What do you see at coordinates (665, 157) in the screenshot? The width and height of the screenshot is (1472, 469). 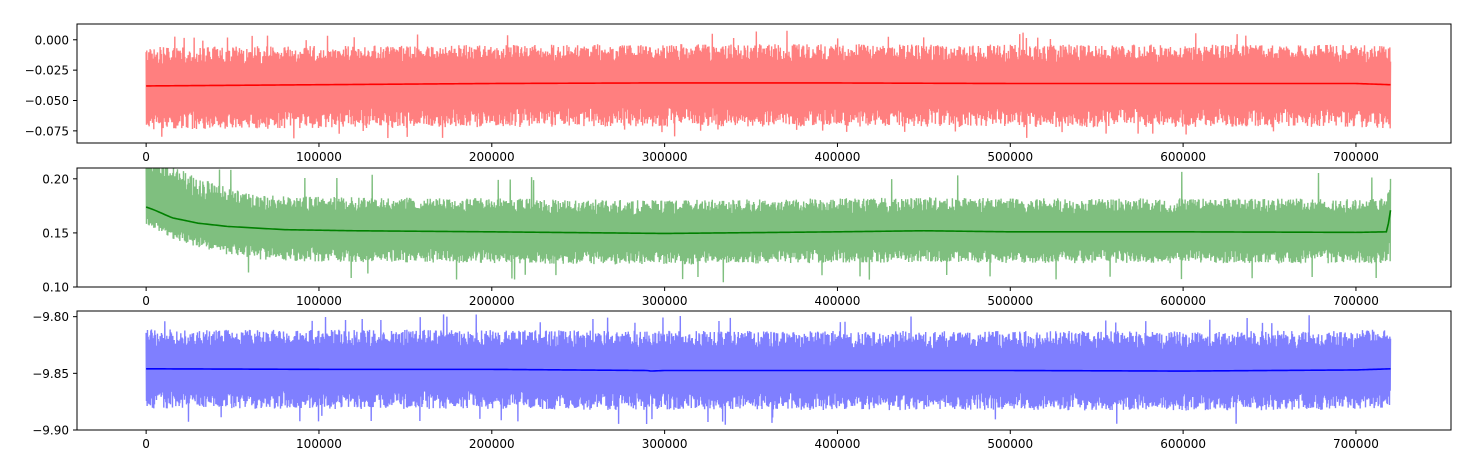 I see `red-x-tick-label: 300000` at bounding box center [665, 157].